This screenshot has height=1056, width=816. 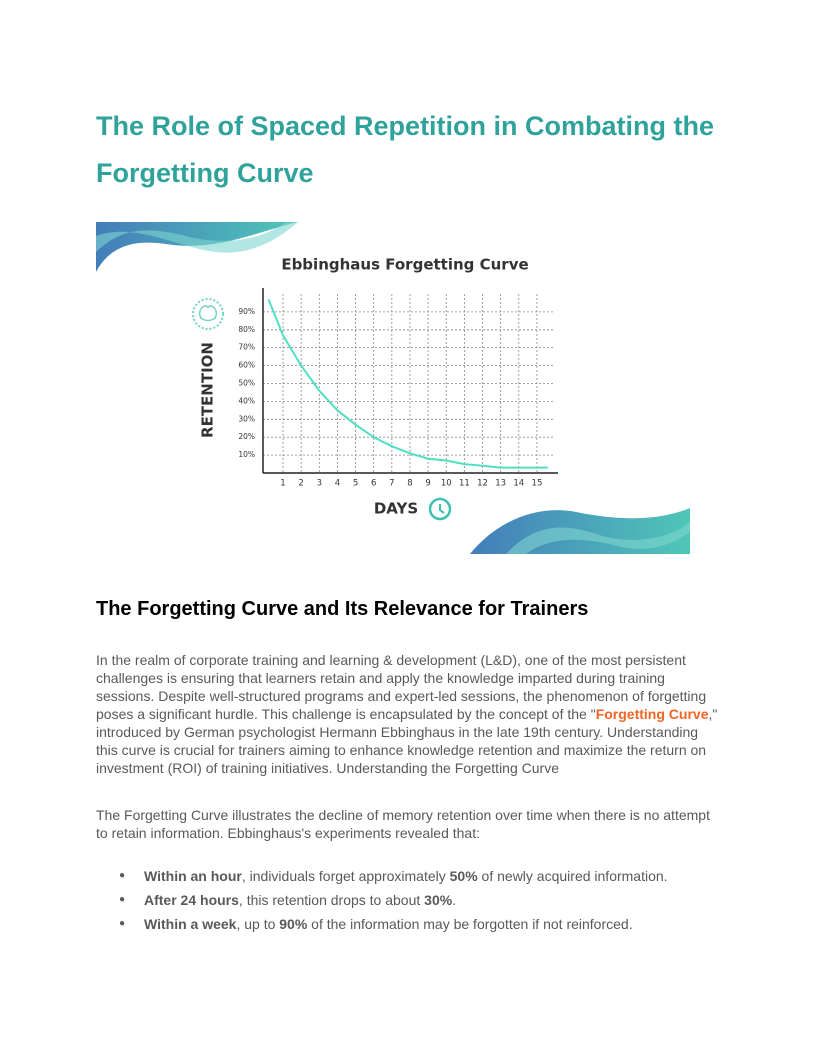 What do you see at coordinates (246, 436) in the screenshot?
I see `y-tick-label: 20%` at bounding box center [246, 436].